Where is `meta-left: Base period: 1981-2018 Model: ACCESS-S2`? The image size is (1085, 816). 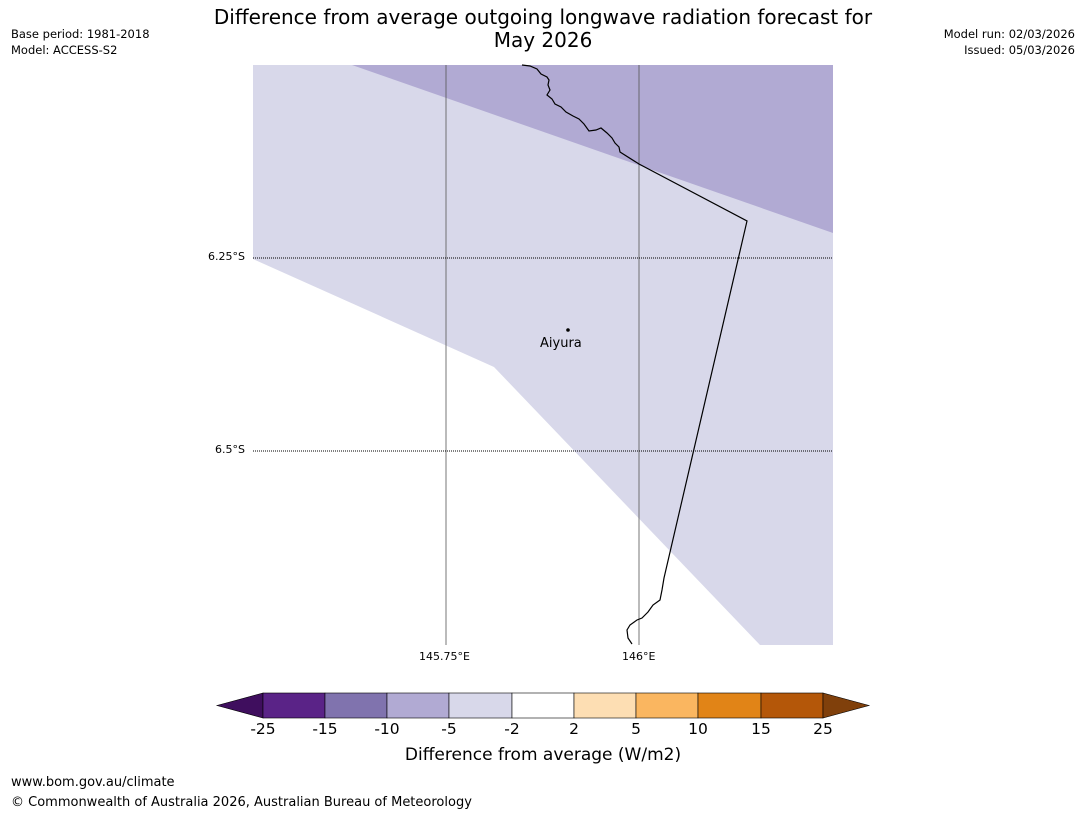 meta-left: Base period: 1981-2018 Model: ACCESS-S2 is located at coordinates (80, 42).